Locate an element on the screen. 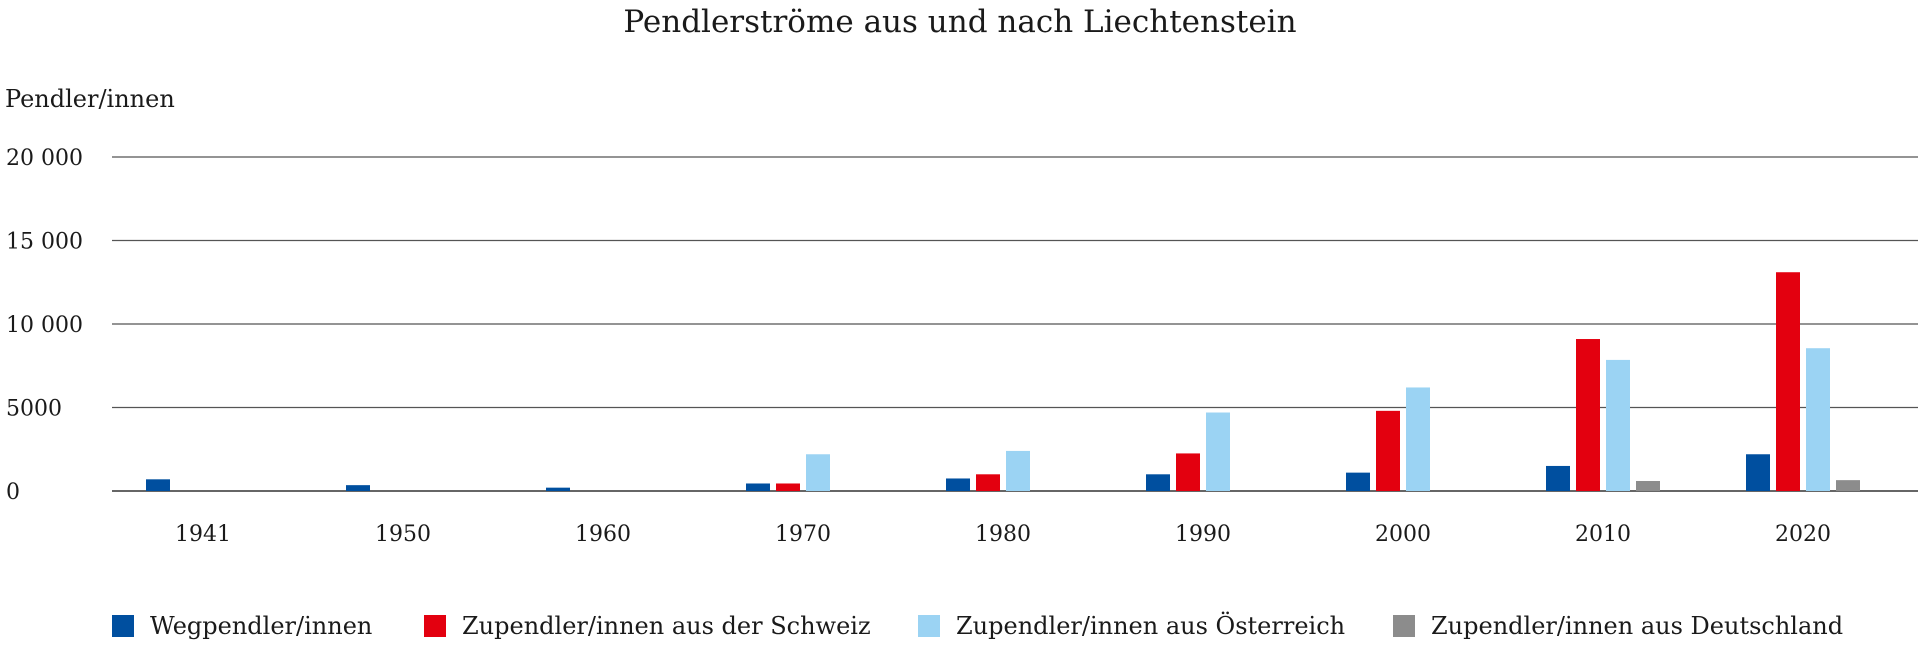 This screenshot has width=1920, height=649. legend-item: Wegpendler/innen is located at coordinates (242, 626).